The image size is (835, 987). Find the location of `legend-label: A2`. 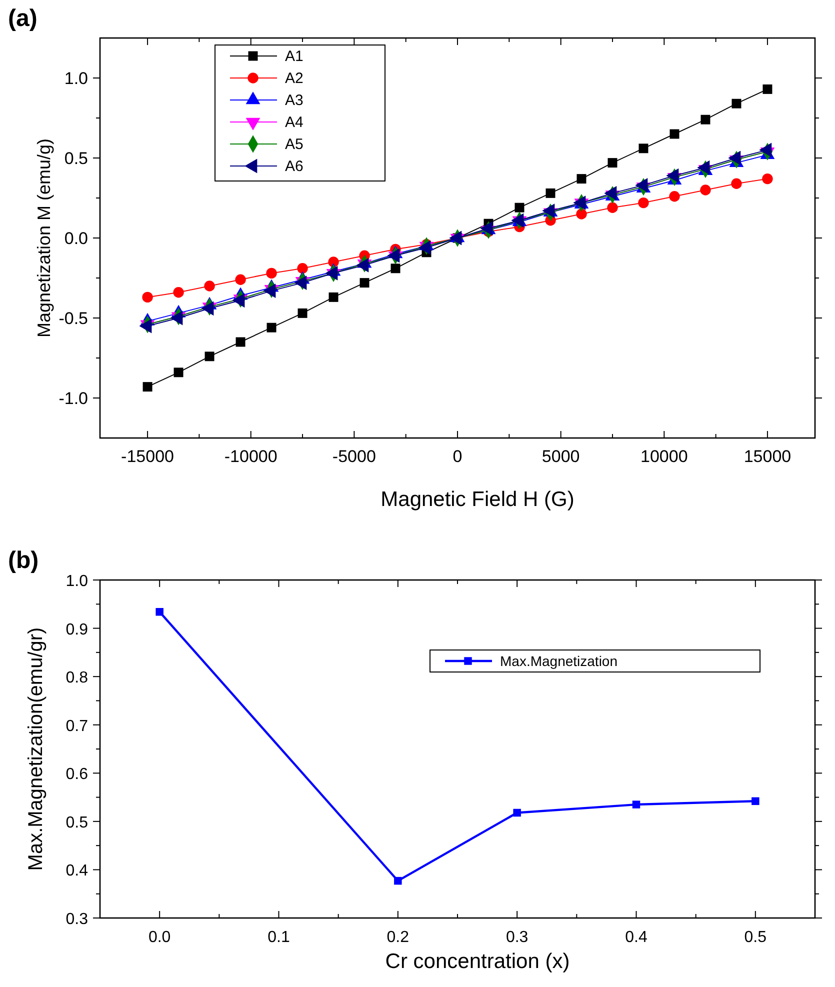

legend-label: A2 is located at coordinates (294, 78).